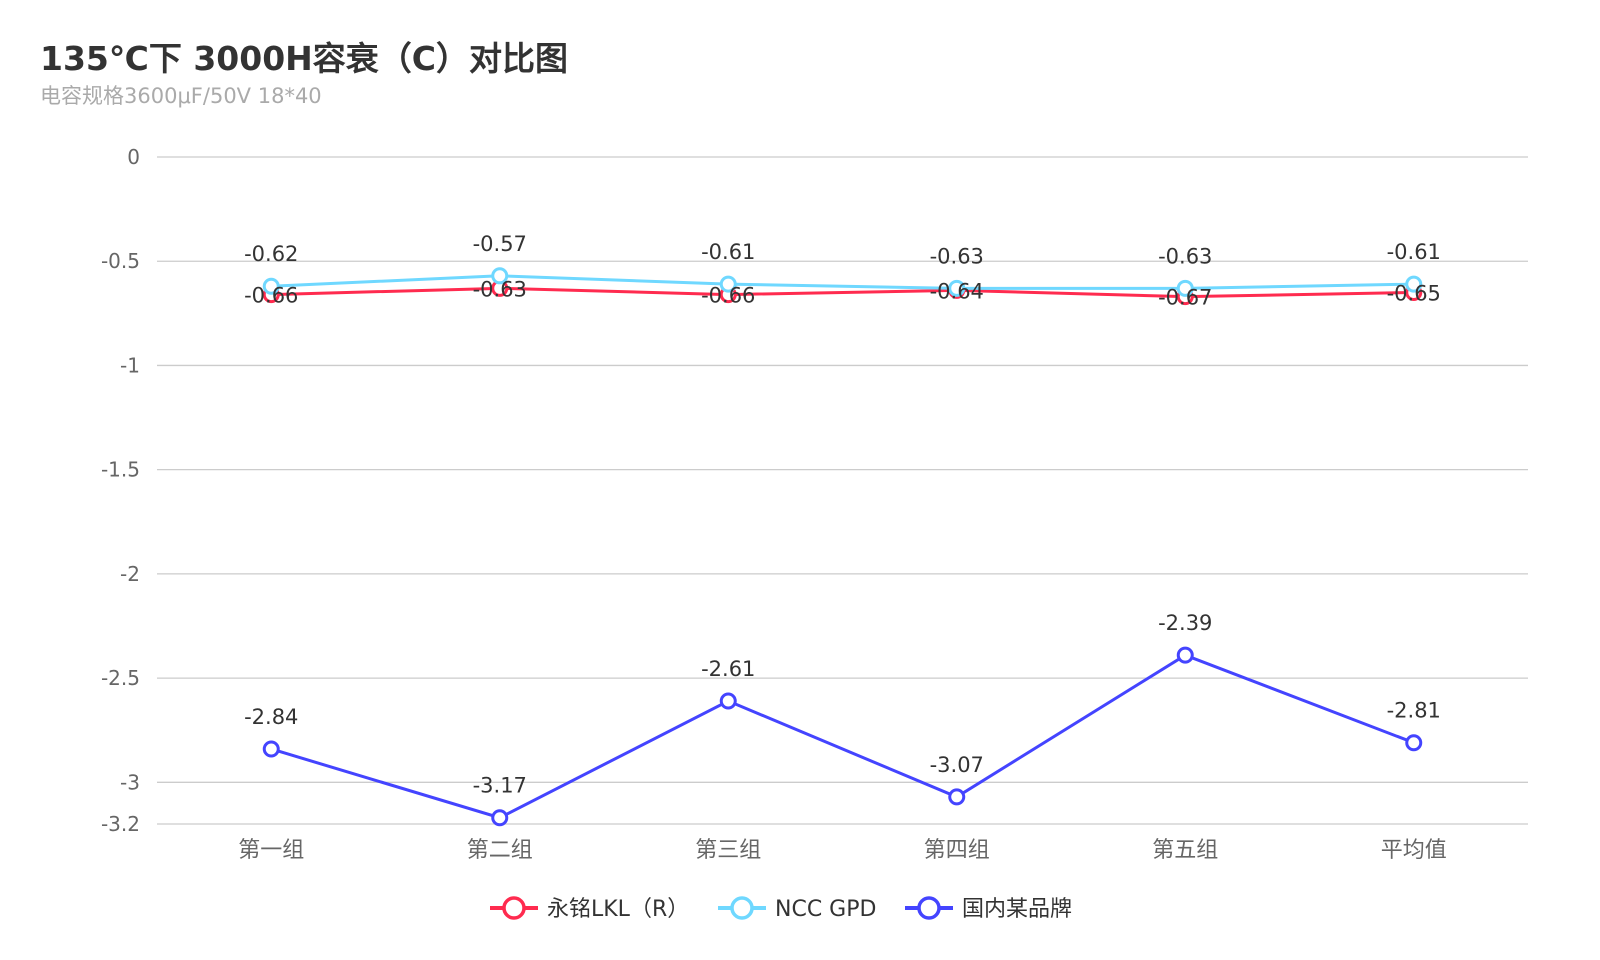 The width and height of the screenshot is (1600, 960). What do you see at coordinates (1414, 850) in the screenshot?
I see `x-tick-label: 平均值` at bounding box center [1414, 850].